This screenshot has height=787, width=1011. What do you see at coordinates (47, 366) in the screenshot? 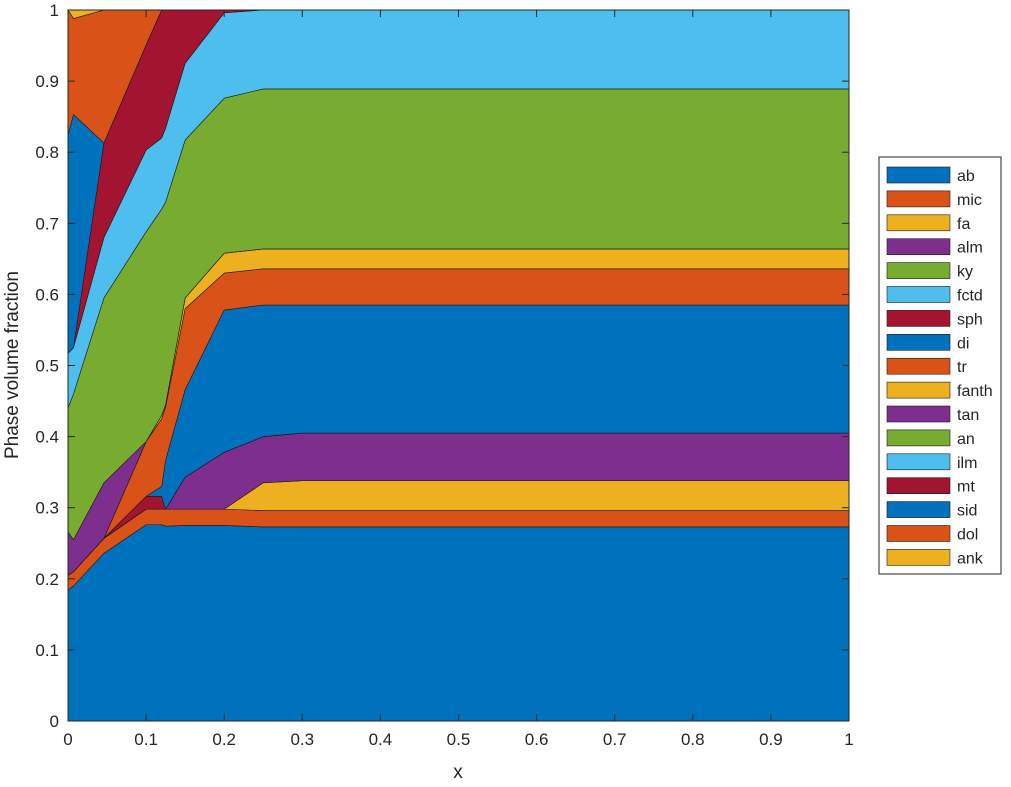
I see `y-tick-label: 0.5` at bounding box center [47, 366].